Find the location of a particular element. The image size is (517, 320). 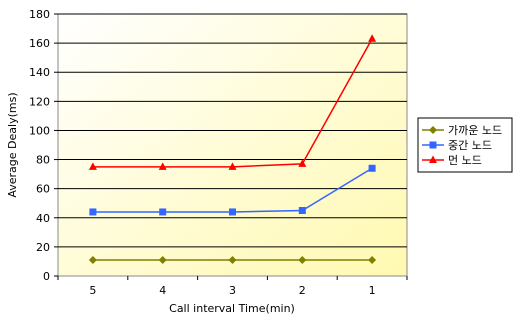

x-tick-label: 5 is located at coordinates (92, 290).